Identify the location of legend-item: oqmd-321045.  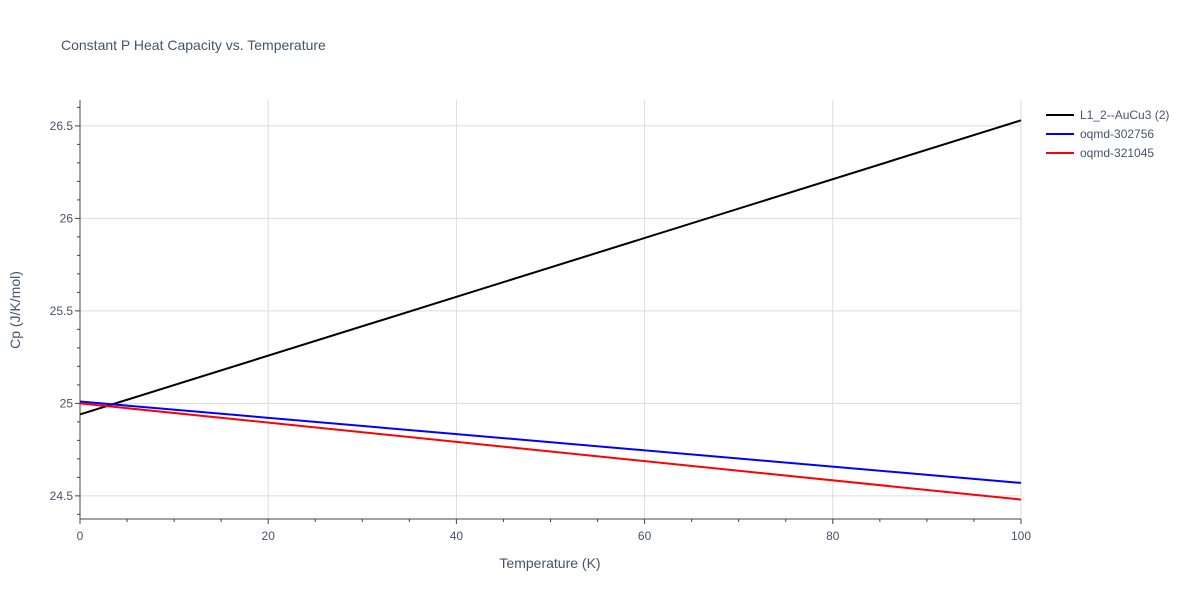
(1100, 153).